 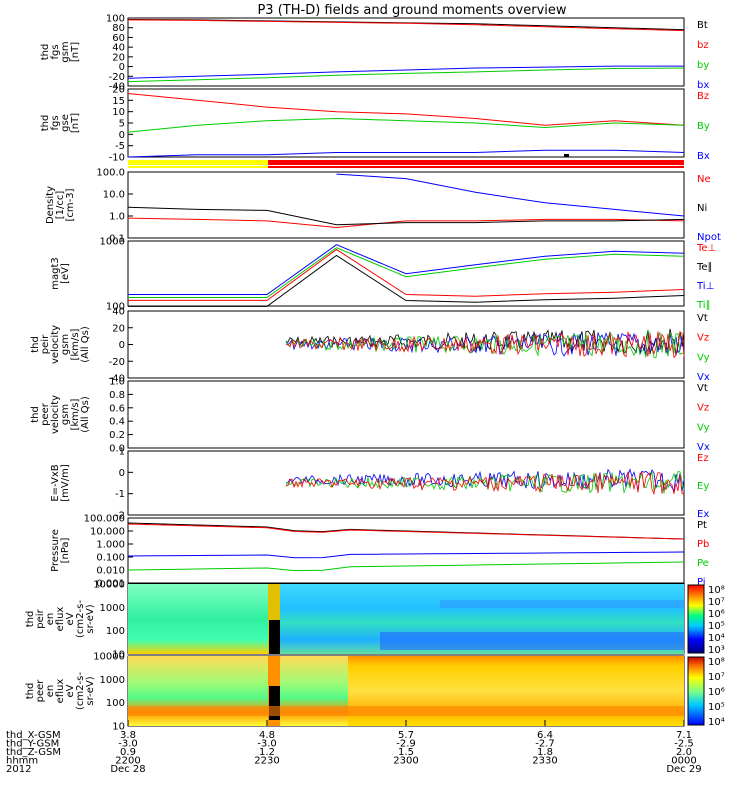 I want to click on y-tick-peer_vel: 0.4, so click(x=117, y=422).